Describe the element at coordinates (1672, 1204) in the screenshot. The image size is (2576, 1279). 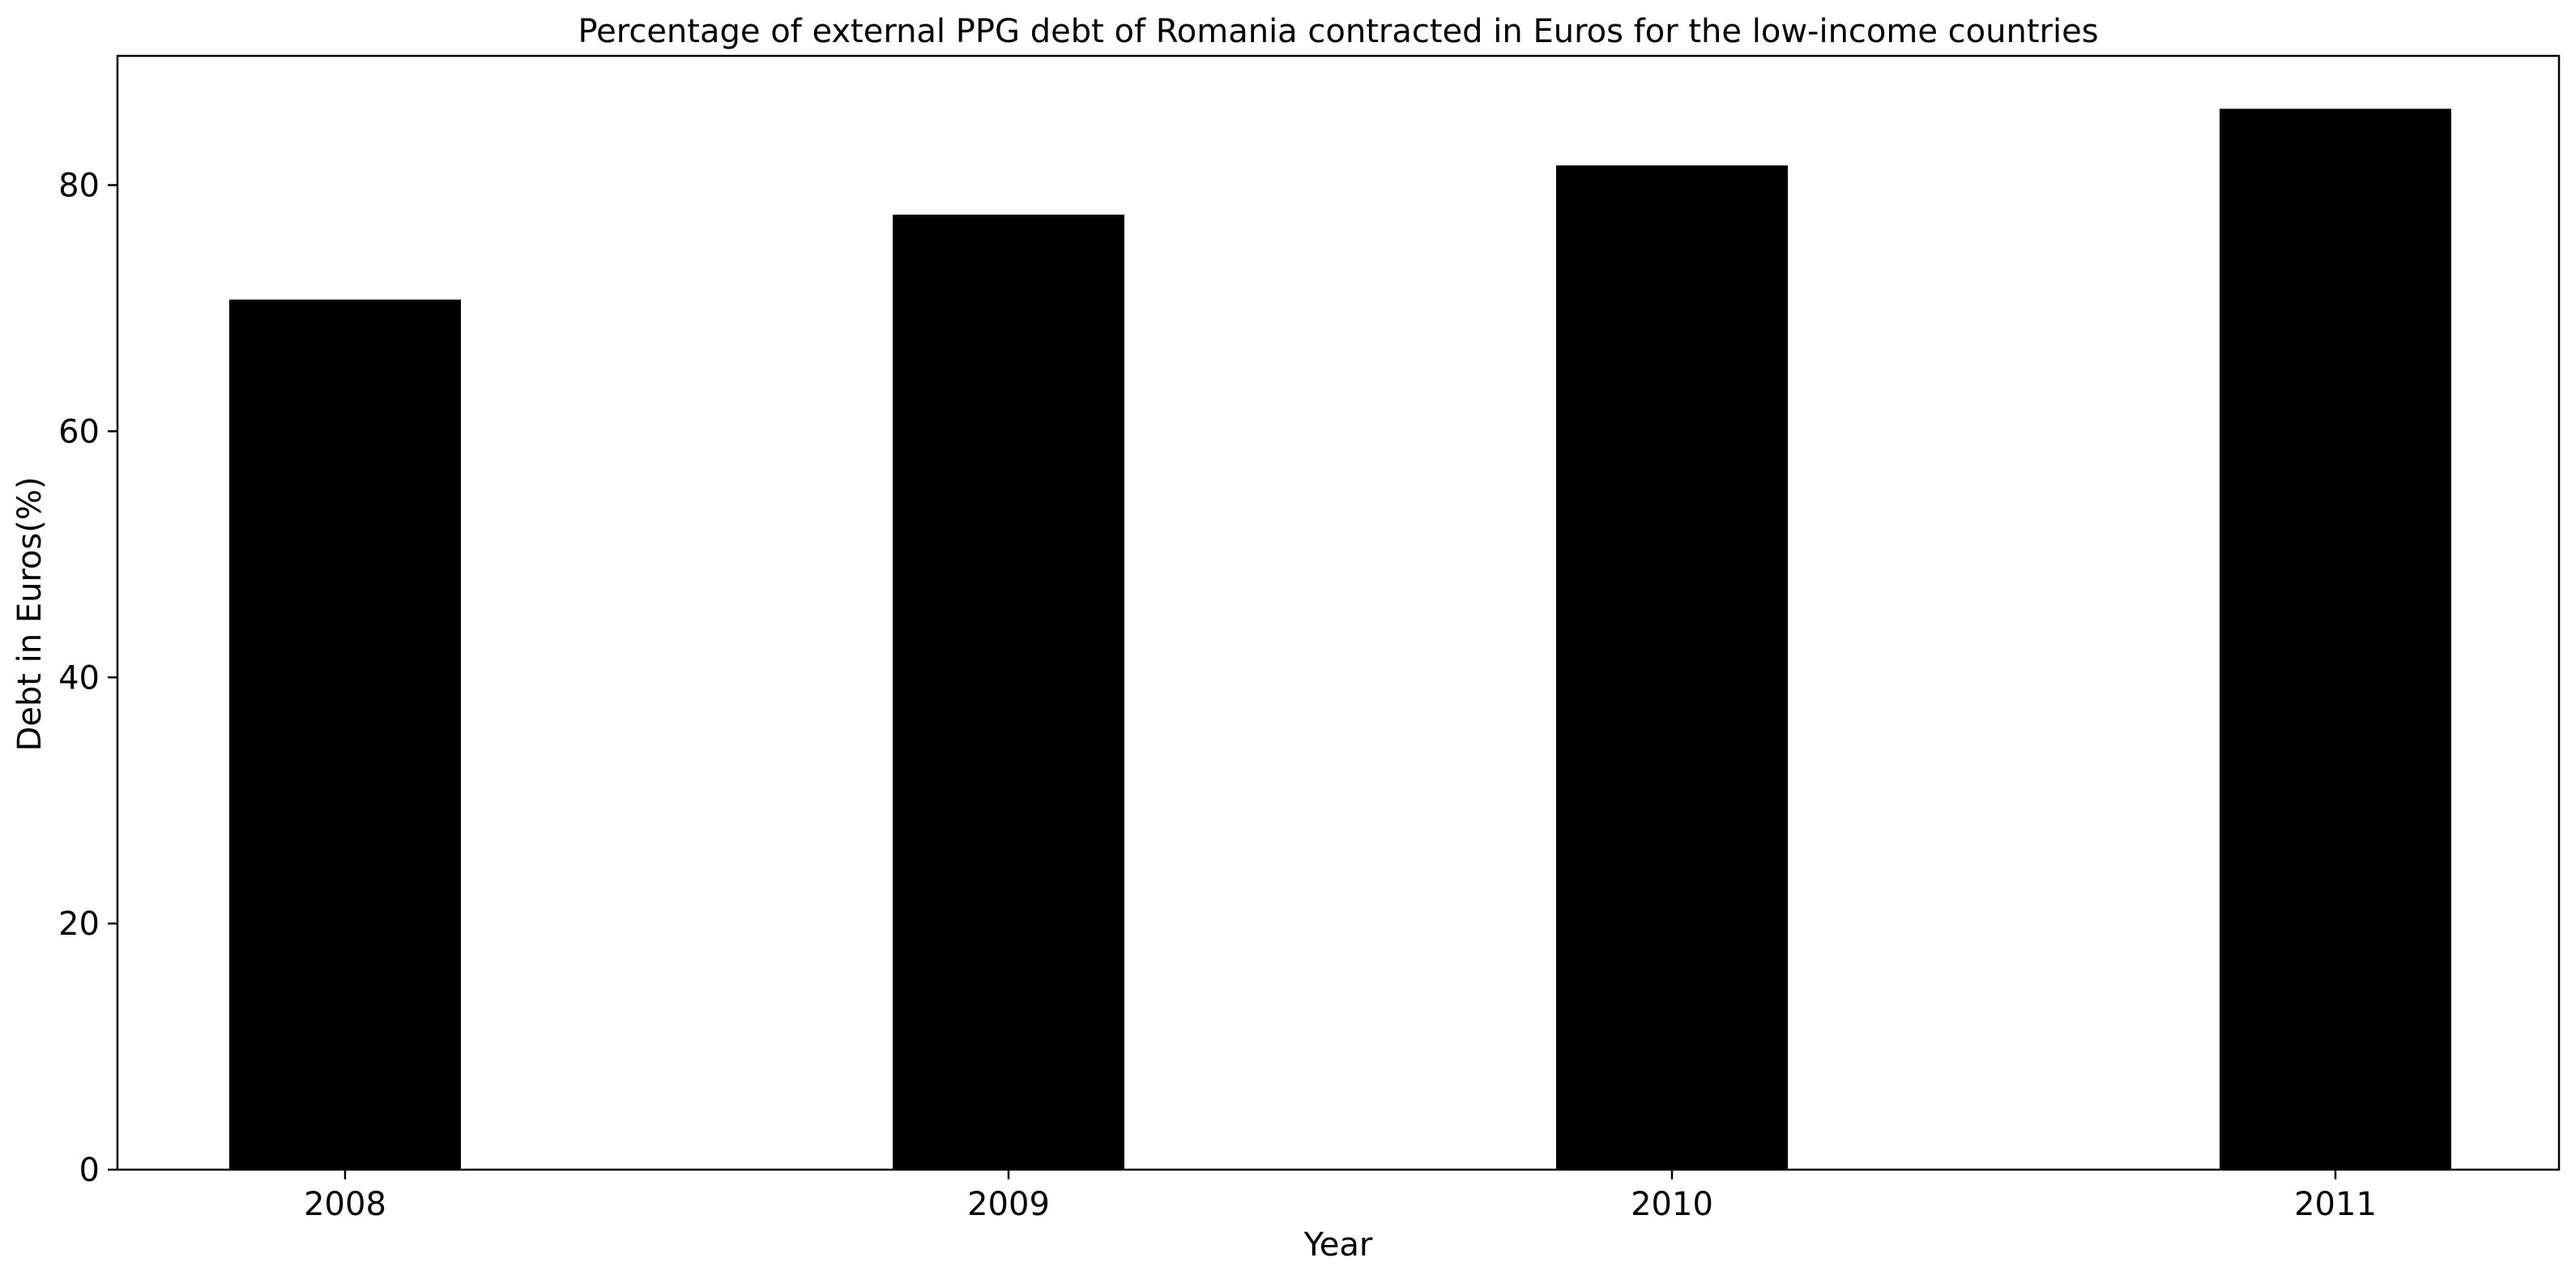
I see `x-tick-label: 2010` at that location.